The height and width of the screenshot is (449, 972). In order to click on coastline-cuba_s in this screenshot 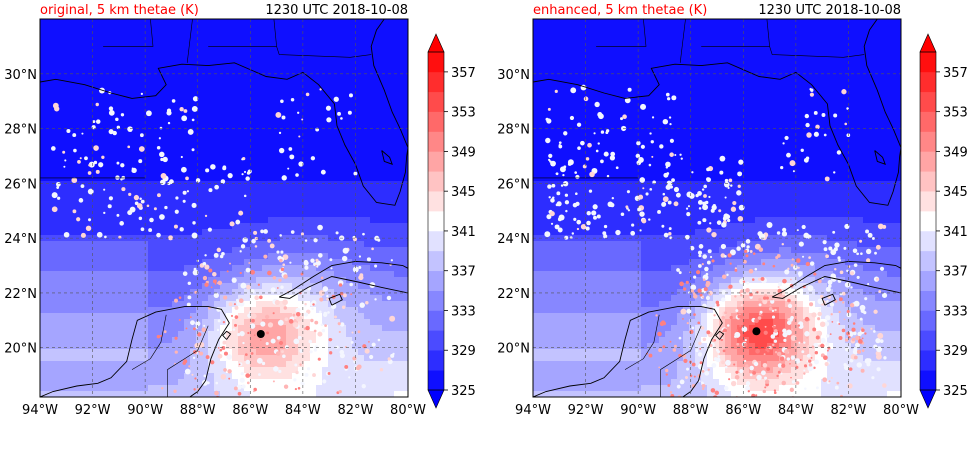, I will do `click(343, 287)`.